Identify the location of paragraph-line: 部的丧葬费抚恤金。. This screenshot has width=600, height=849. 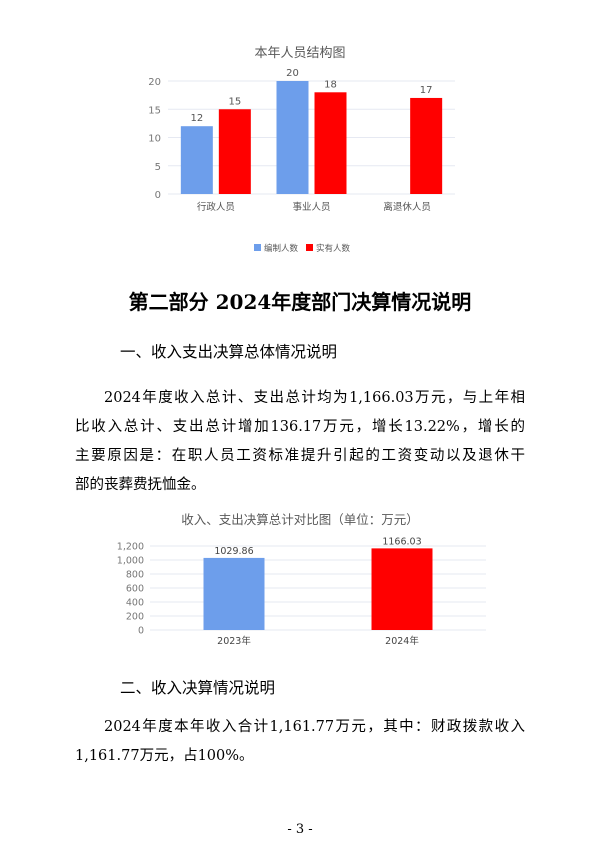
(140, 485).